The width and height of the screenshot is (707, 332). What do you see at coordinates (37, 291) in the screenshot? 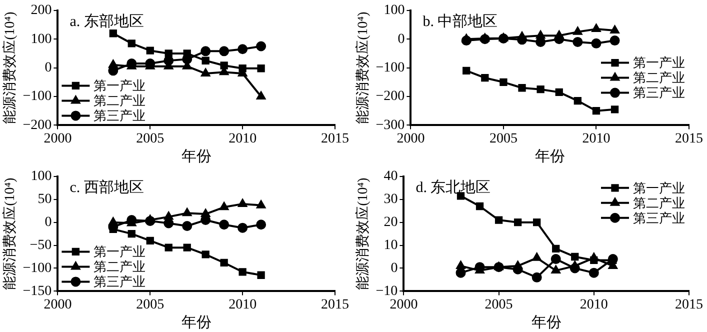
I see `y-tick-label: −150` at bounding box center [37, 291].